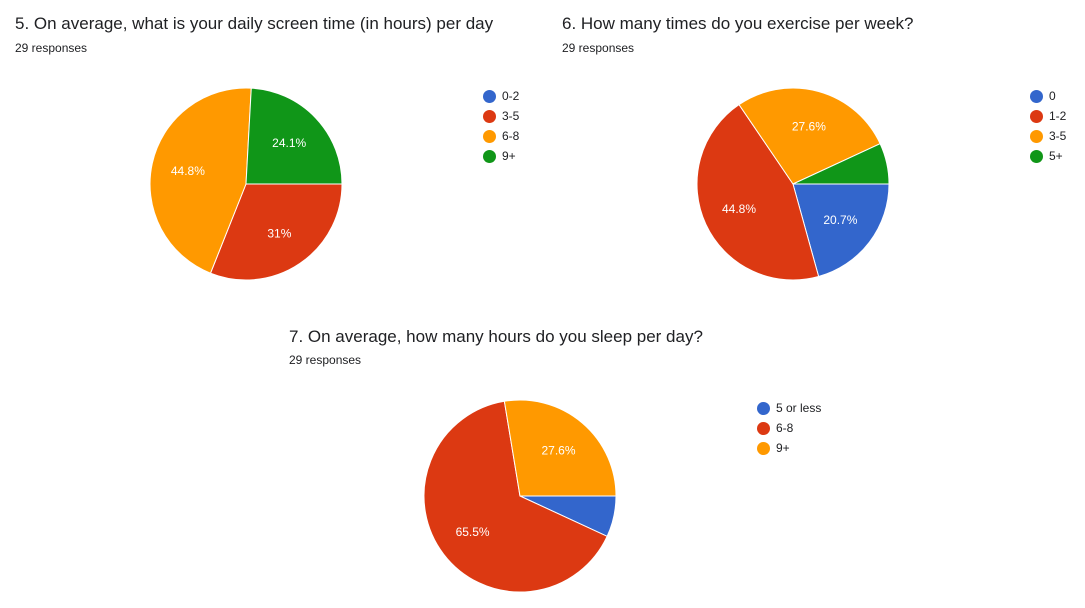 This screenshot has height=608, width=1085. What do you see at coordinates (511, 96) in the screenshot?
I see `legend-label: 0-2` at bounding box center [511, 96].